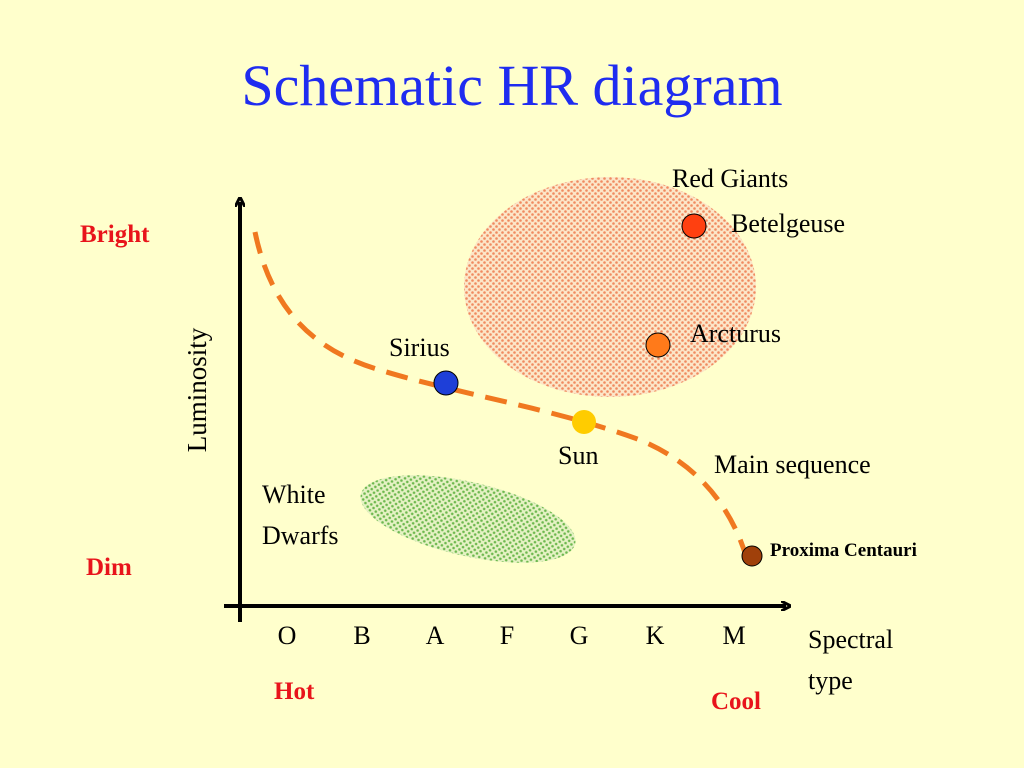 The image size is (1024, 768). I want to click on spectral-type-a: A, so click(435, 635).